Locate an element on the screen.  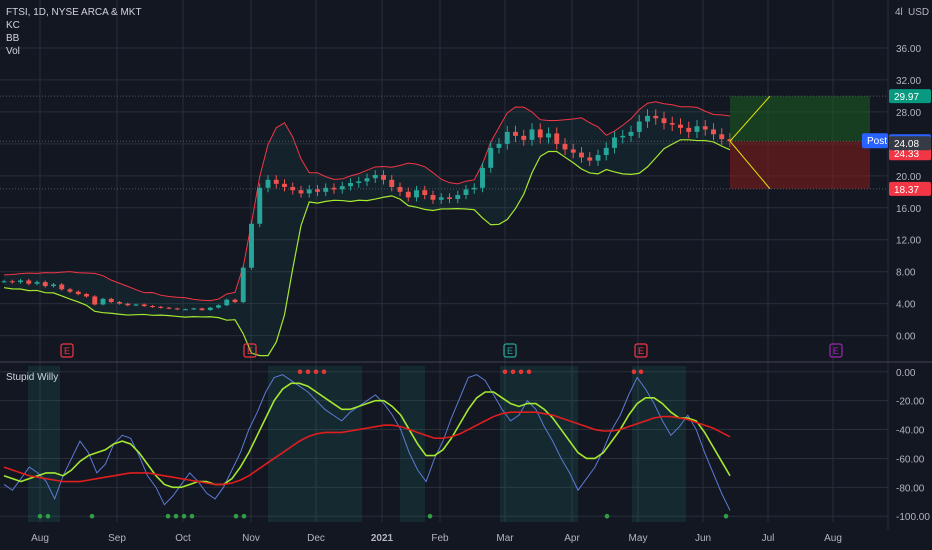
oscillator-slow-ma is located at coordinates (367, 448).